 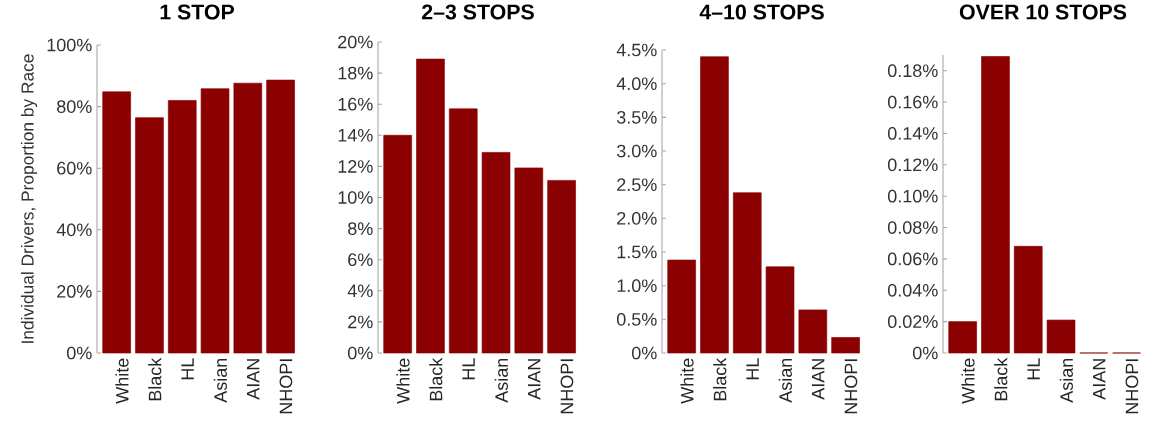 I want to click on y-tick-label: 0.10%, so click(x=912, y=196).